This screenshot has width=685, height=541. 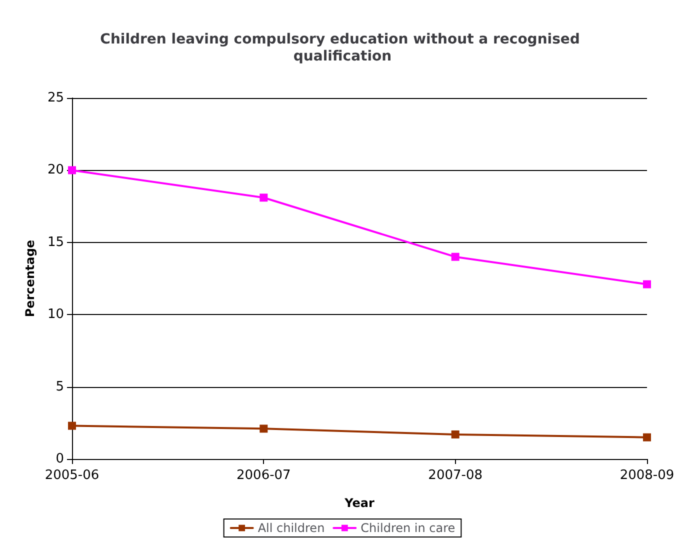 What do you see at coordinates (60, 386) in the screenshot?
I see `y-tick-label: 5` at bounding box center [60, 386].